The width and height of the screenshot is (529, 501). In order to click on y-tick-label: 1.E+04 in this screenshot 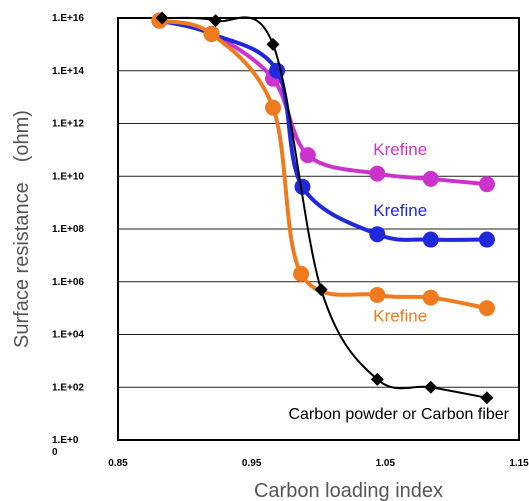, I will do `click(68, 335)`.